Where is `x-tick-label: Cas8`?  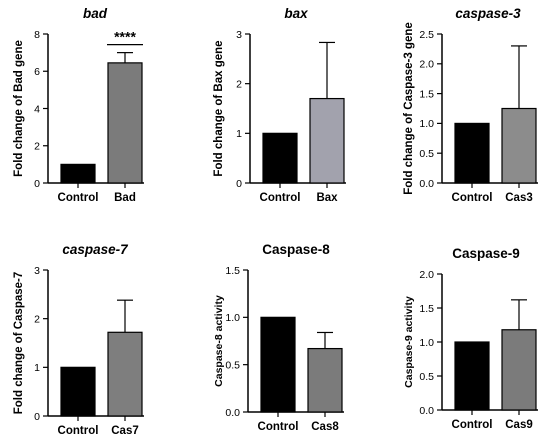 x-tick-label: Cas8 is located at coordinates (325, 427).